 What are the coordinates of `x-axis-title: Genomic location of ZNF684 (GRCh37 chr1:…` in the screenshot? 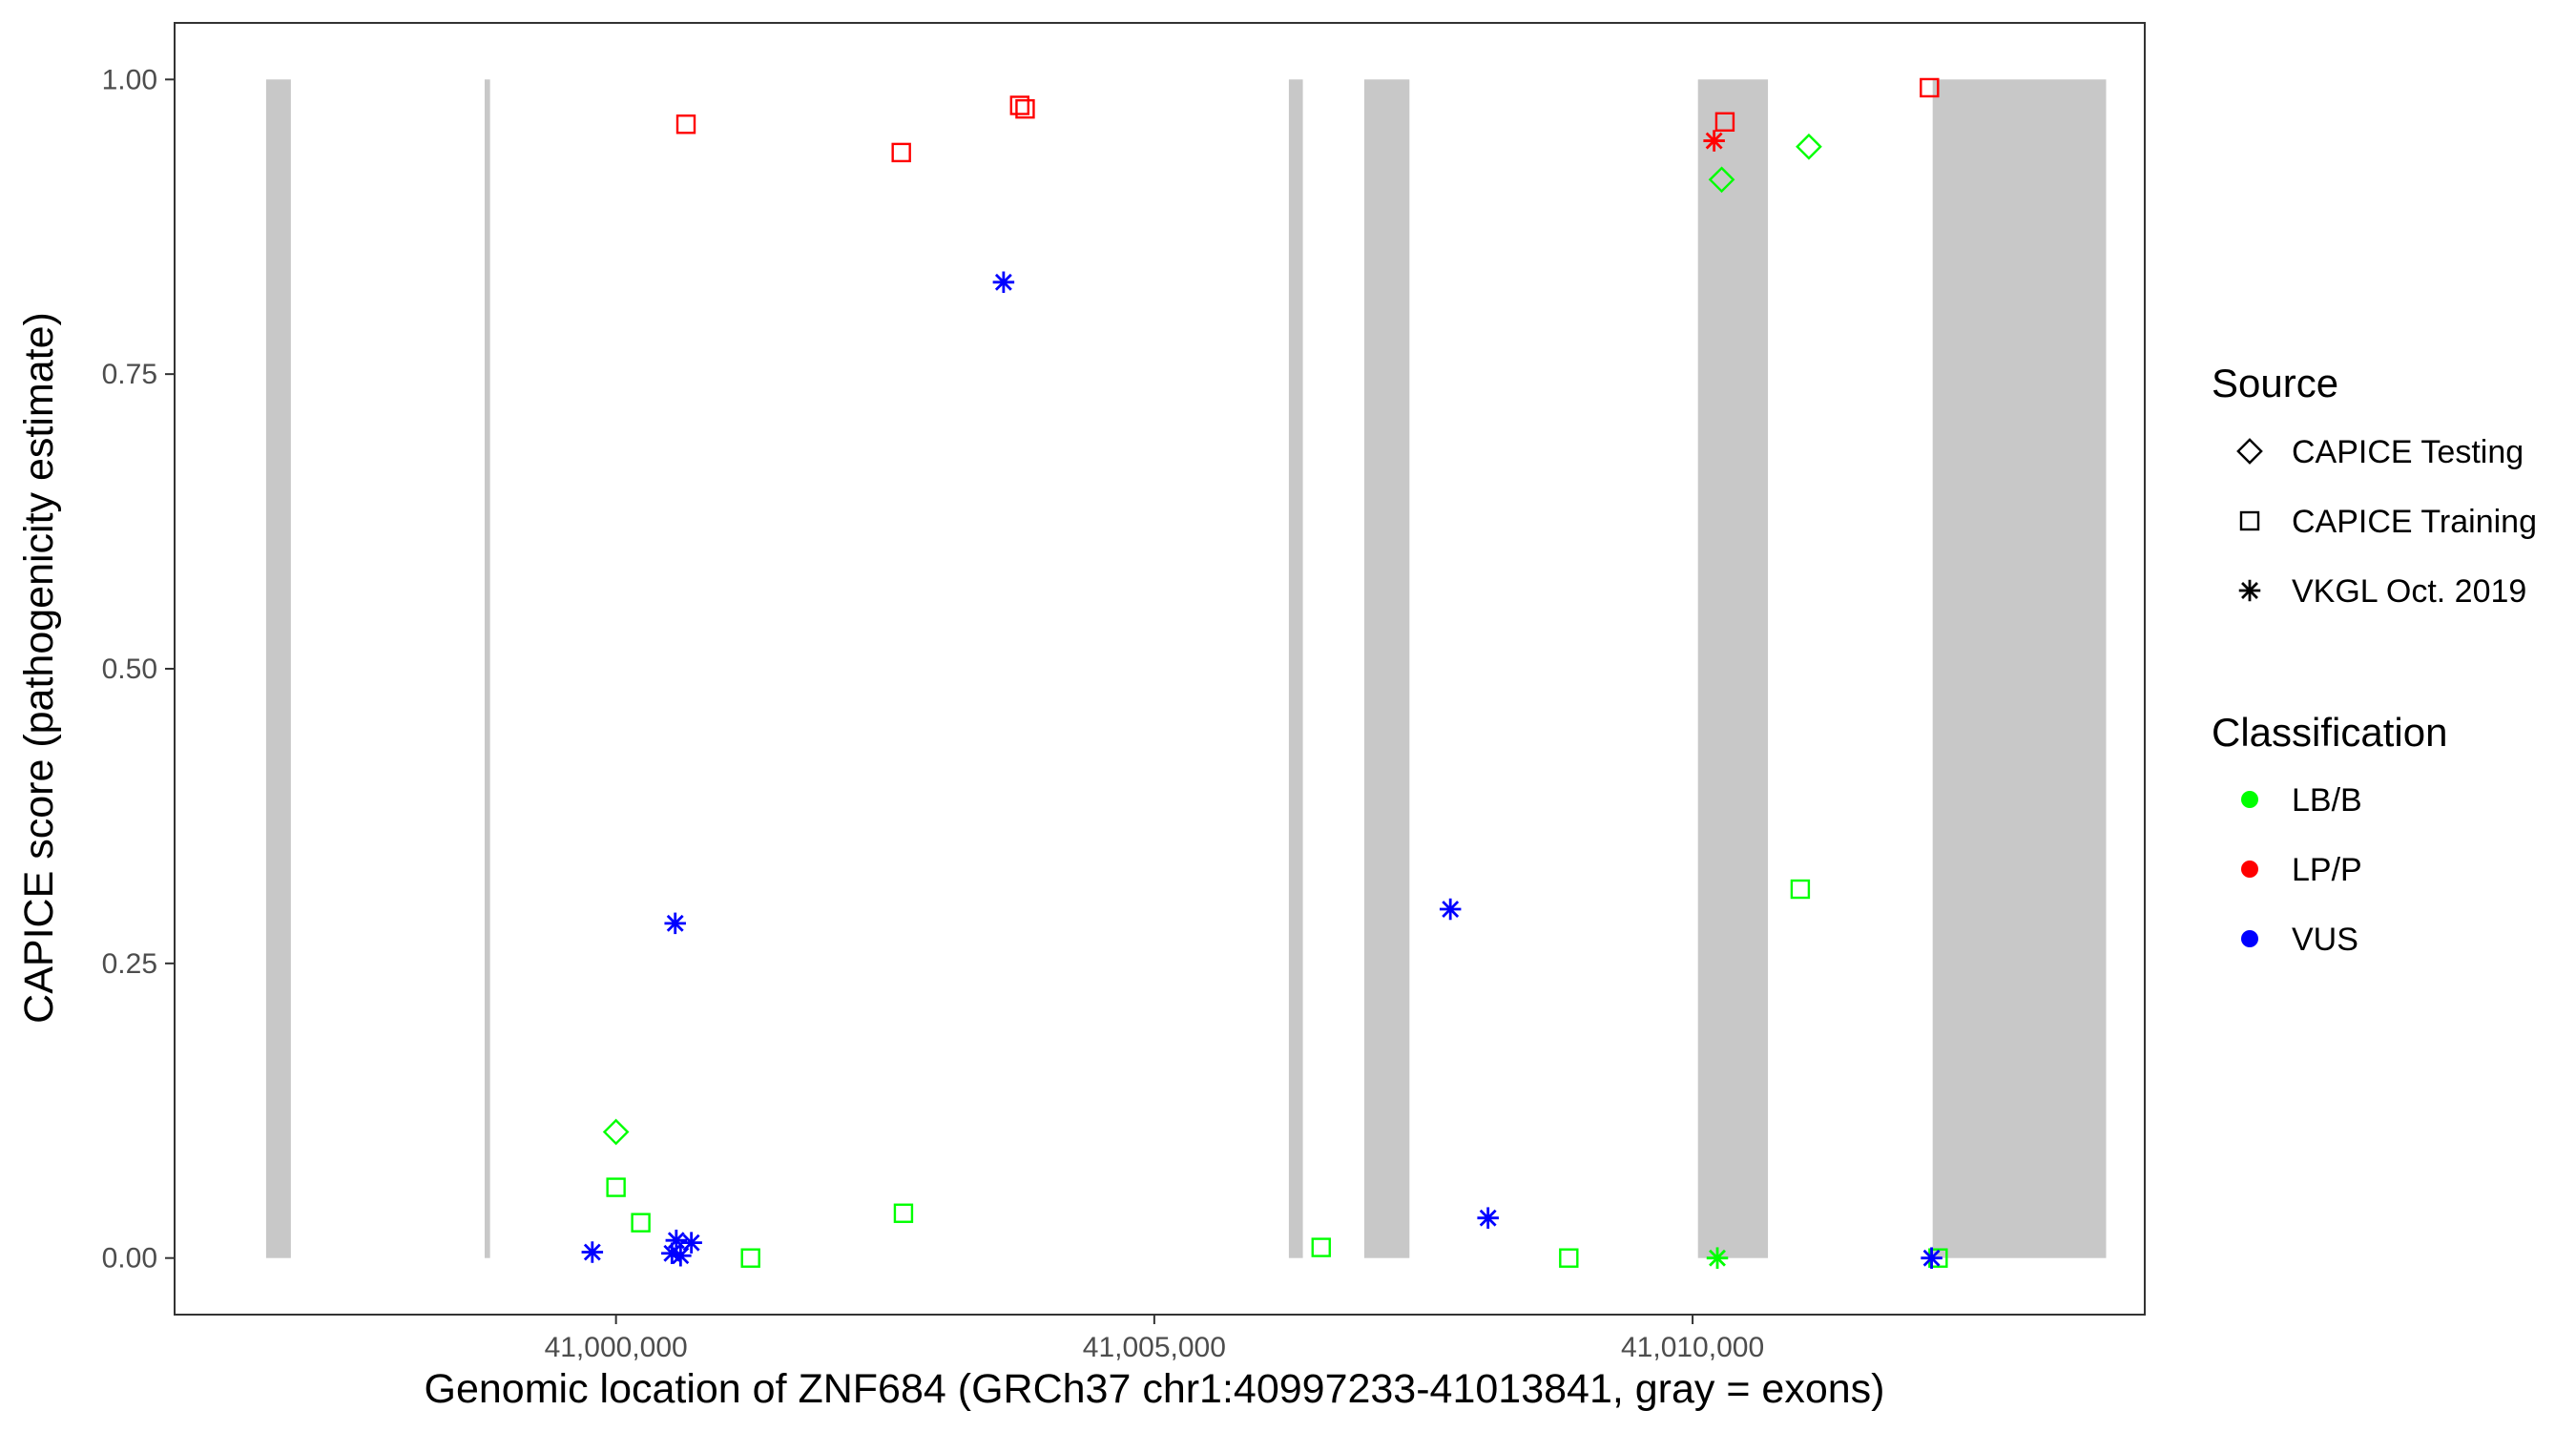 It's located at (1155, 1389).